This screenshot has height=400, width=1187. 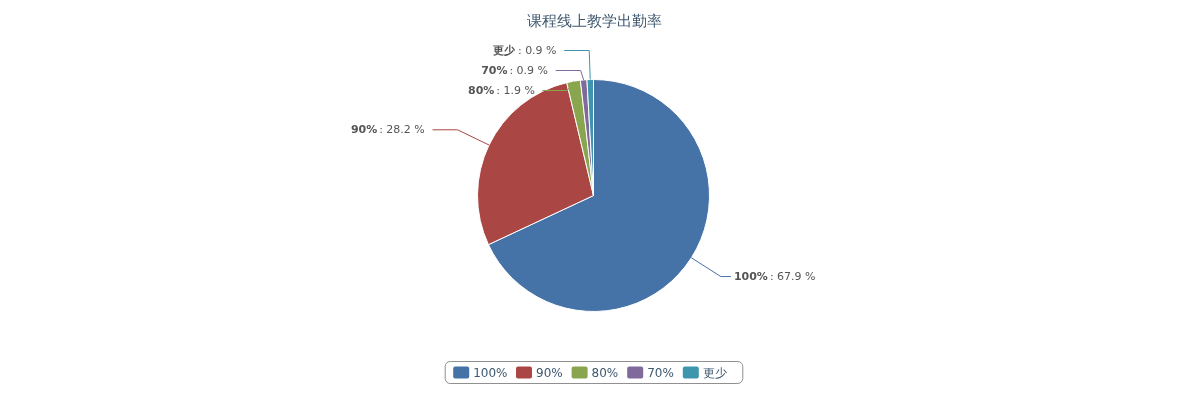 I want to click on data-label: : 67.9 %, so click(x=792, y=277).